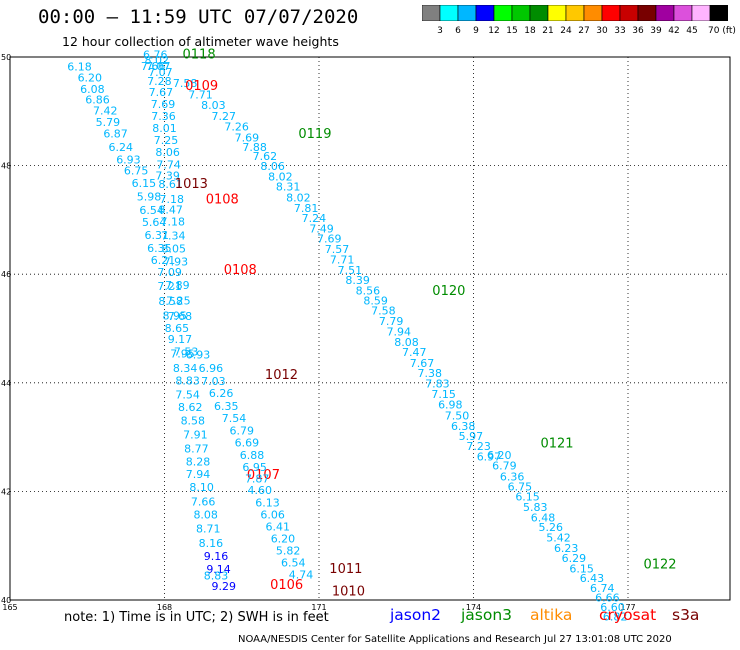 This screenshot has width=740, height=650. I want to click on color-scale-label: 36, so click(638, 31).